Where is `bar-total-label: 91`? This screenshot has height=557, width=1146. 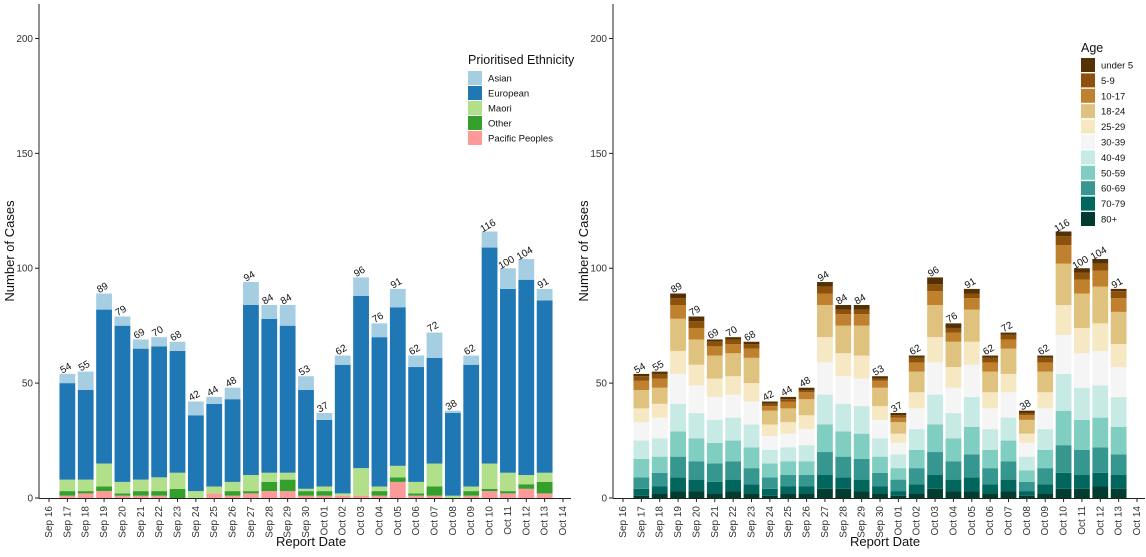 bar-total-label: 91 is located at coordinates (544, 283).